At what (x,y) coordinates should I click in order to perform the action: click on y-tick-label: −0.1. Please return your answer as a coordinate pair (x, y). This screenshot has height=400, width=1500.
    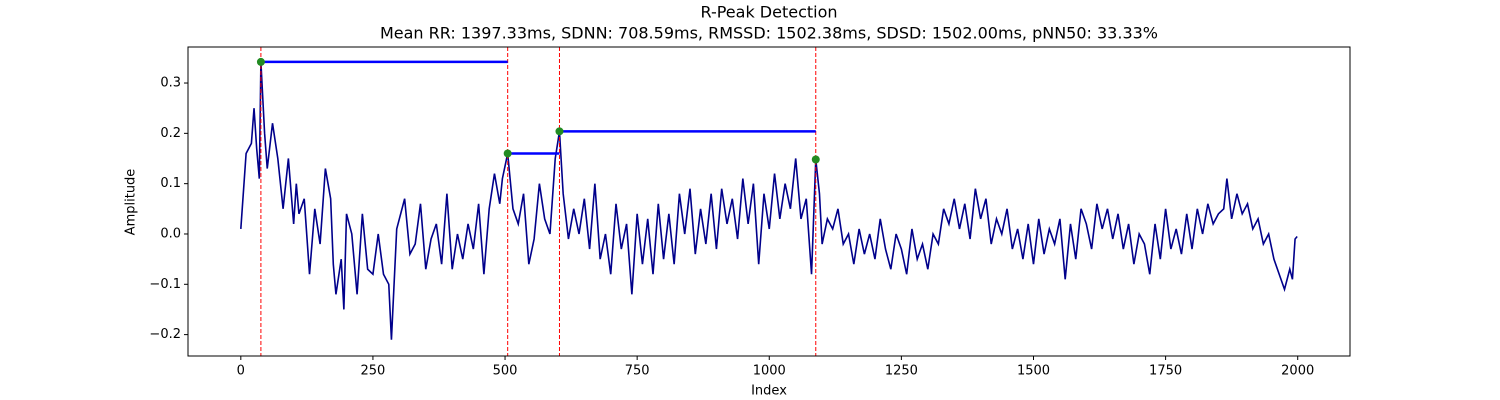
    Looking at the image, I should click on (165, 284).